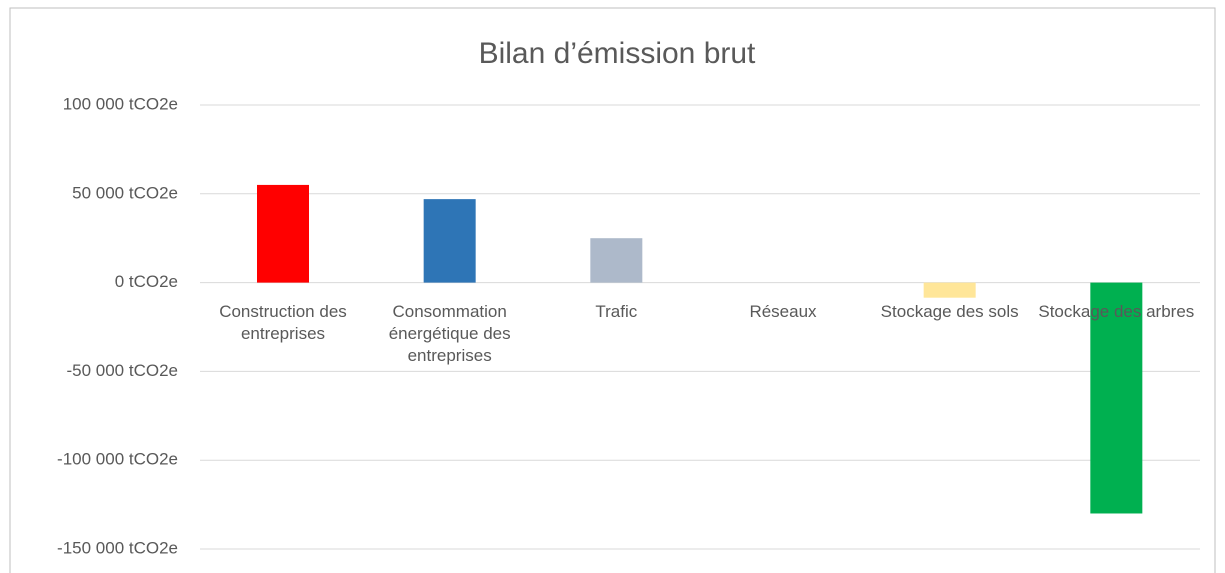  Describe the element at coordinates (1116, 311) in the screenshot. I see `x-tick-label: Stockage des arbres` at that location.